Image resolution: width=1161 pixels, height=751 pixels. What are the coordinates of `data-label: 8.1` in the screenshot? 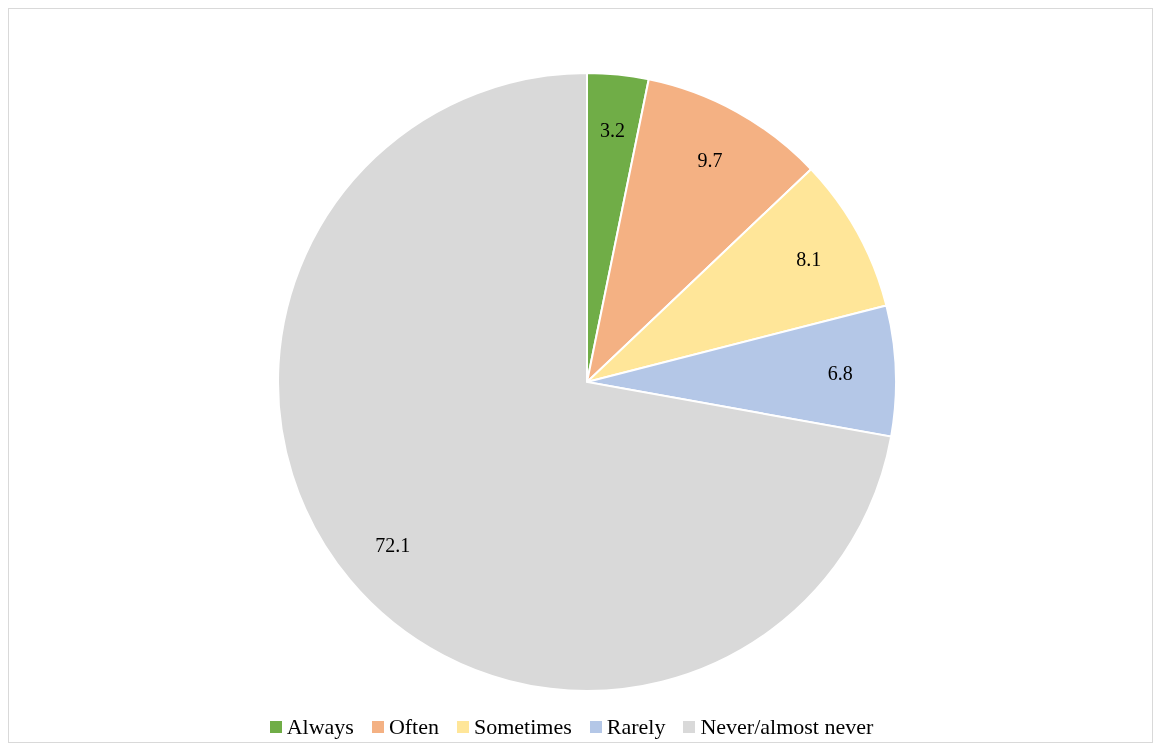 It's located at (809, 259).